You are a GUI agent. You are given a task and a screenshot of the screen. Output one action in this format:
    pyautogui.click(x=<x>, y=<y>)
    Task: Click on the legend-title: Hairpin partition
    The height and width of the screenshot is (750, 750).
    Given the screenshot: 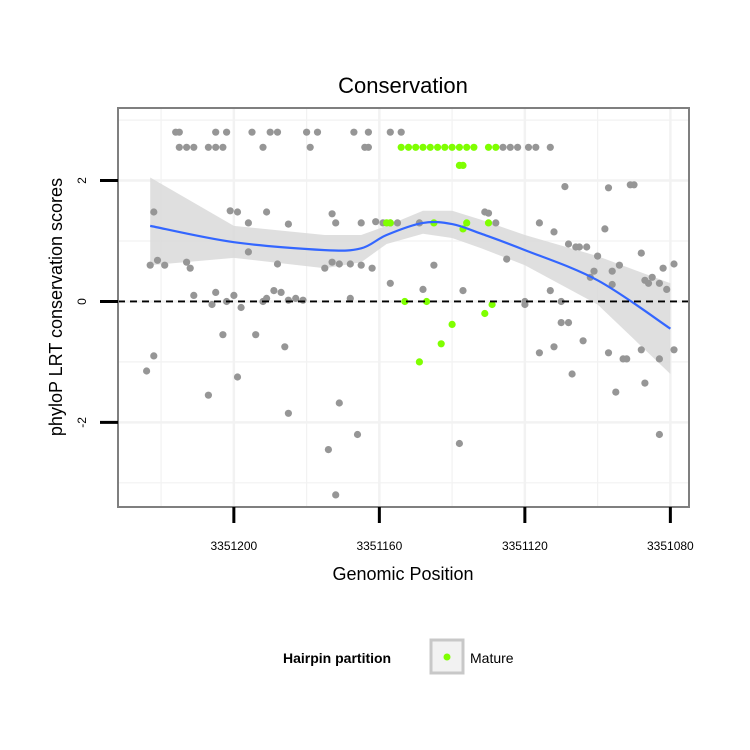 What is the action you would take?
    pyautogui.click(x=337, y=658)
    